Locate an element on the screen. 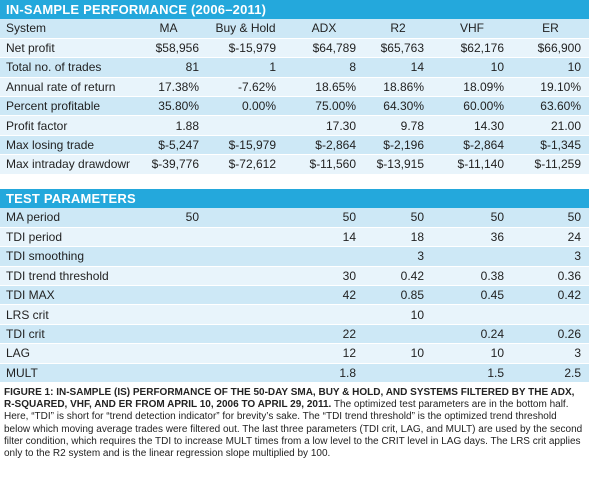  performance-cell: $-15,979 is located at coordinates (245, 145).